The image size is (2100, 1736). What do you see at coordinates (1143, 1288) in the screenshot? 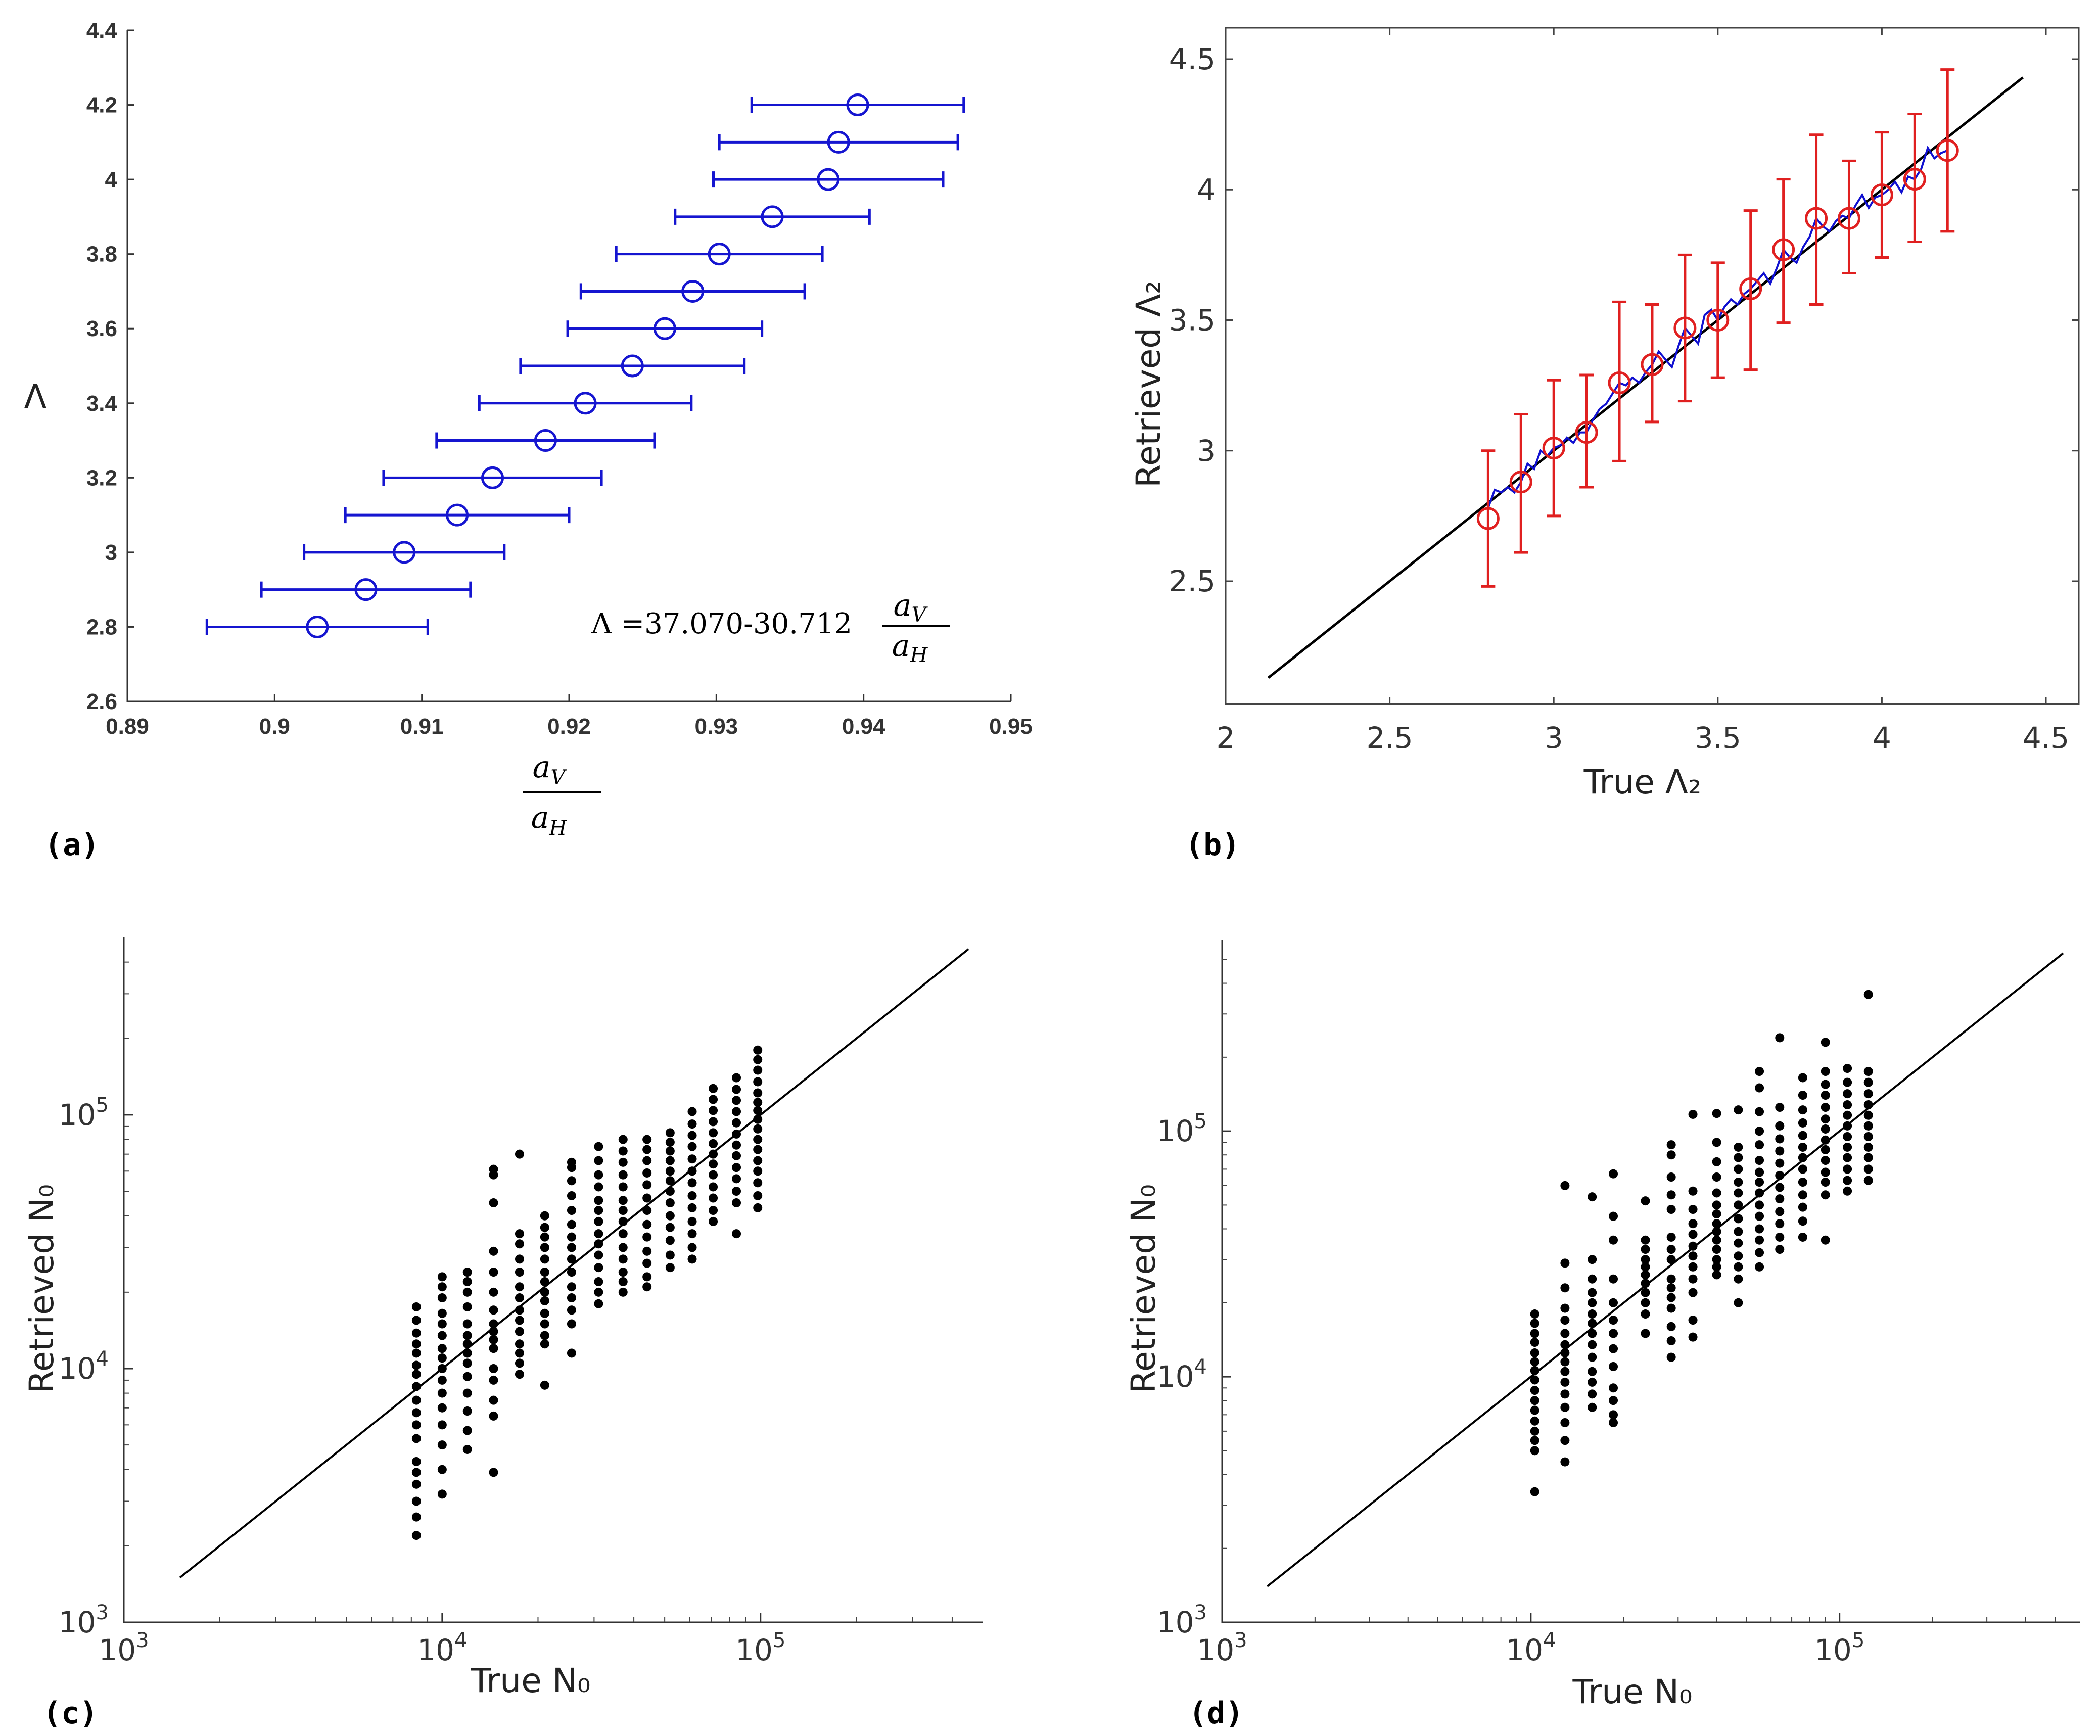
I see `y-axis-label-d: Retrieved N₀` at bounding box center [1143, 1288].